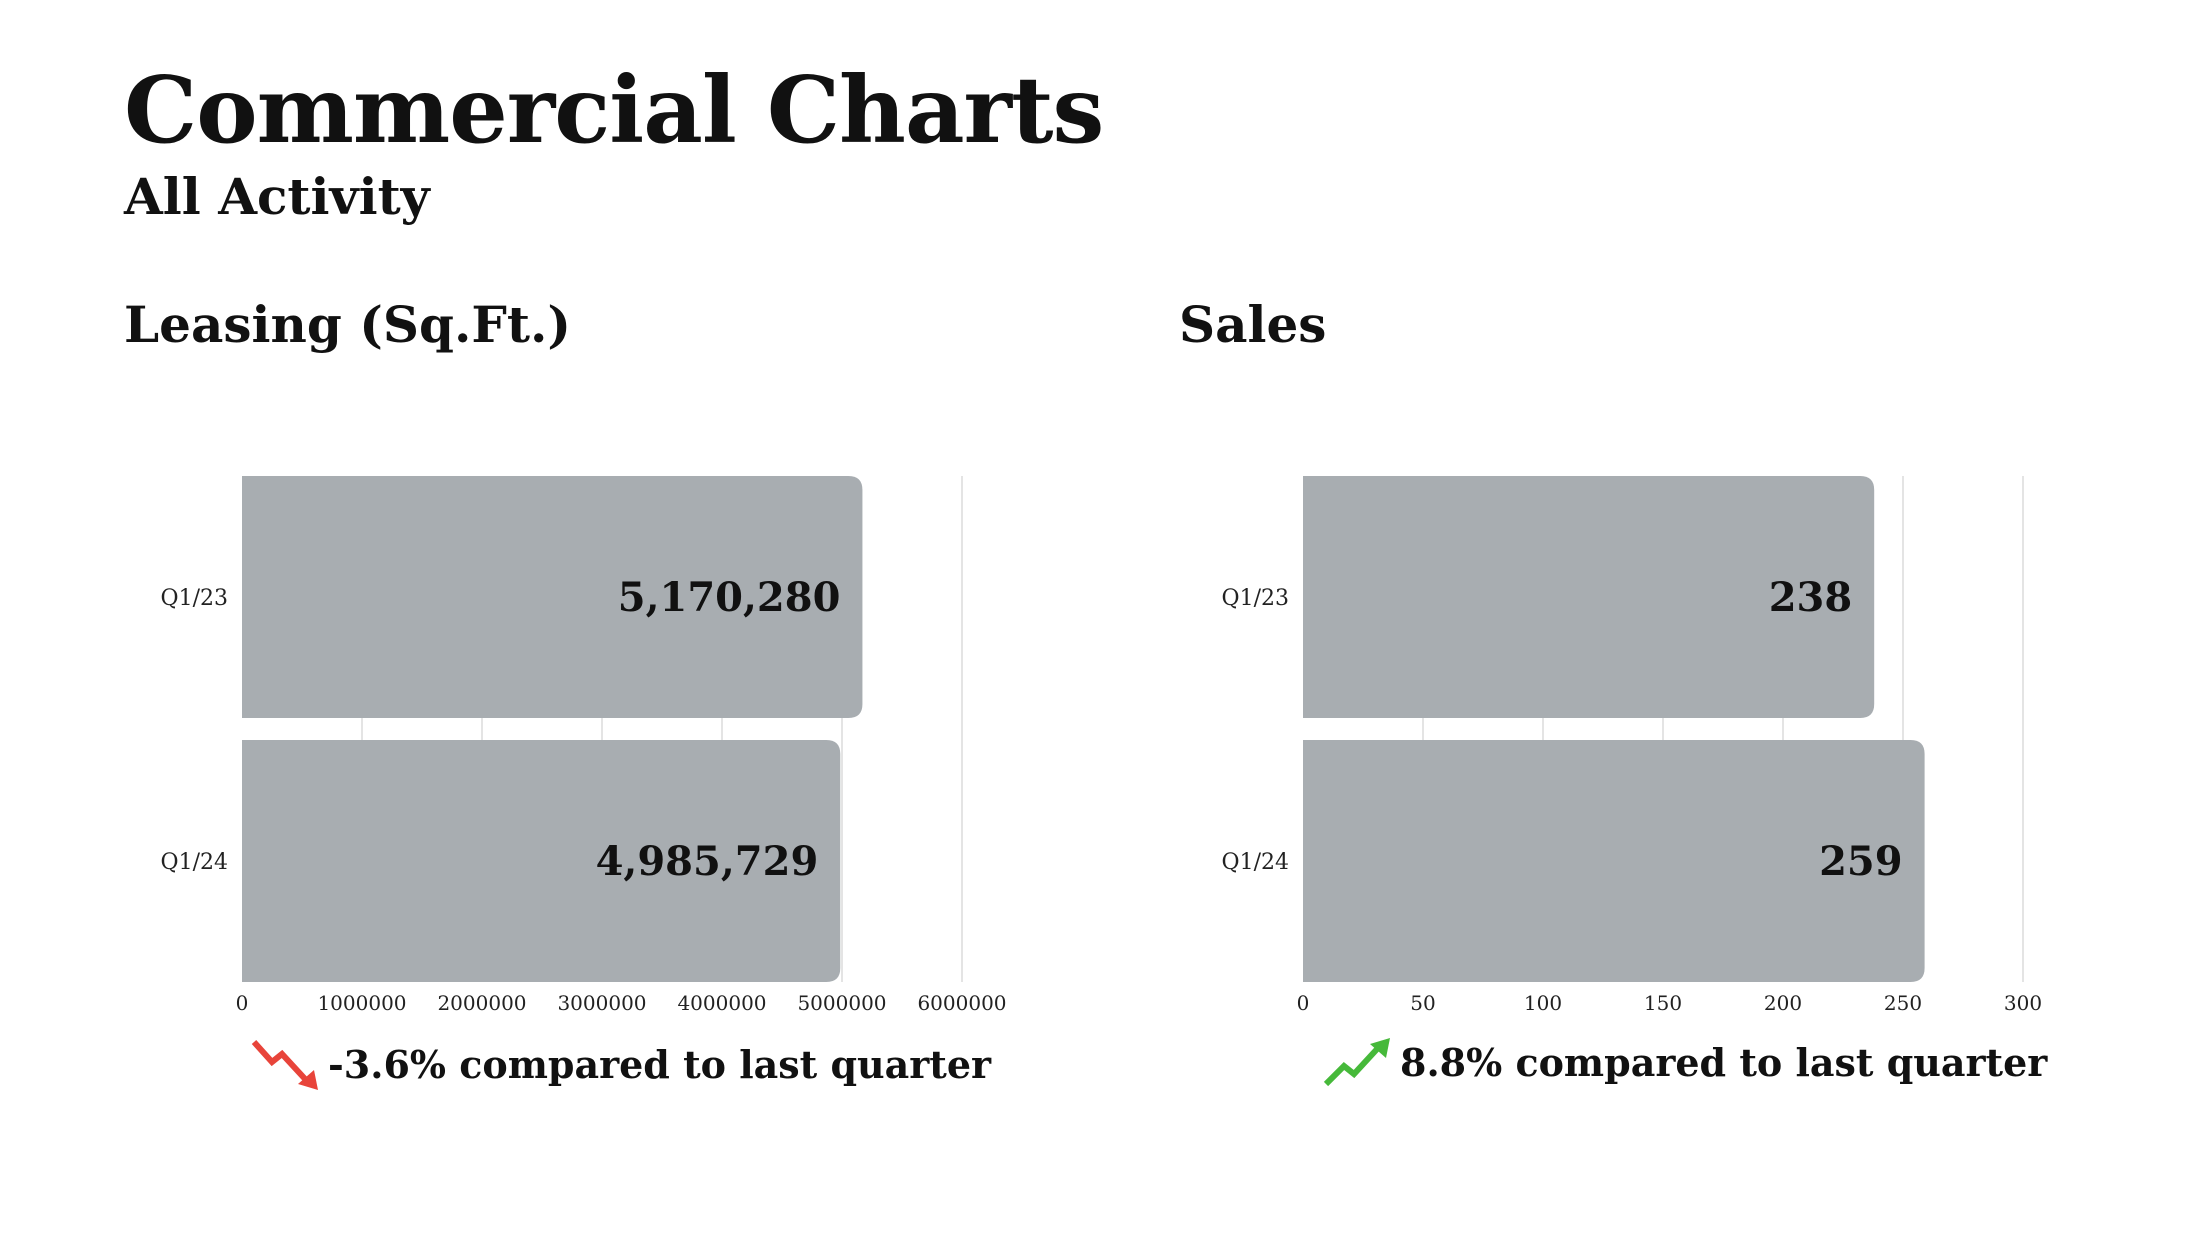  Describe the element at coordinates (729, 597) in the screenshot. I see `leasing-value-label: 5,170,280` at that location.